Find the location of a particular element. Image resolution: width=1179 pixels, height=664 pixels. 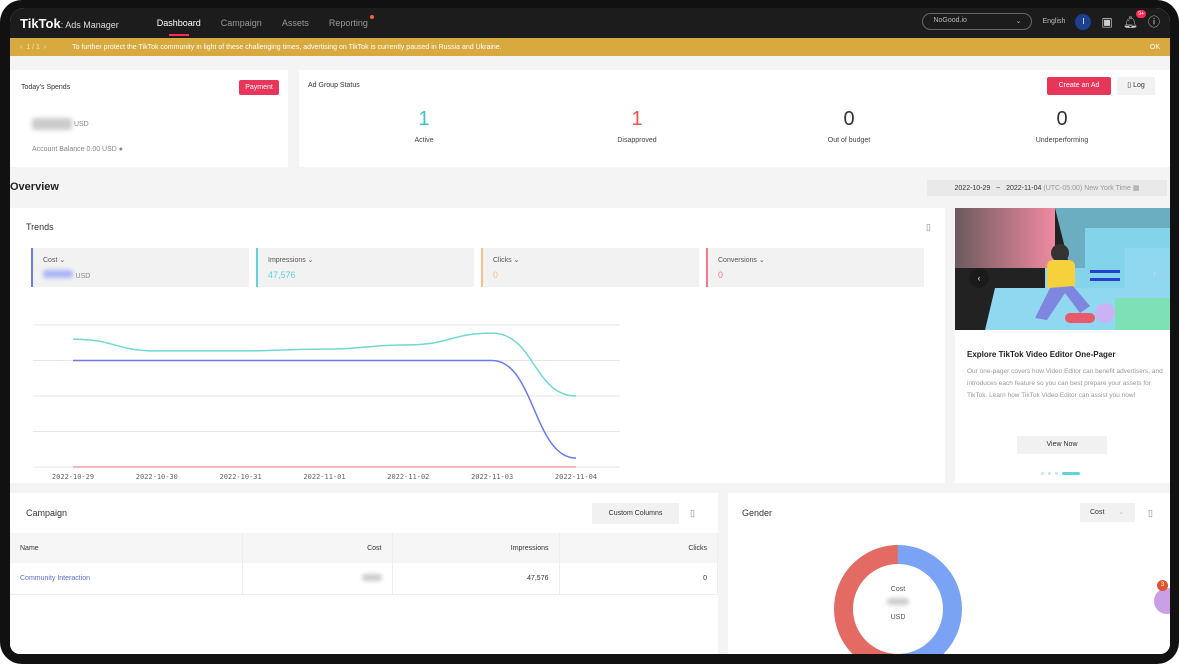

notification-dot is located at coordinates (371, 17).